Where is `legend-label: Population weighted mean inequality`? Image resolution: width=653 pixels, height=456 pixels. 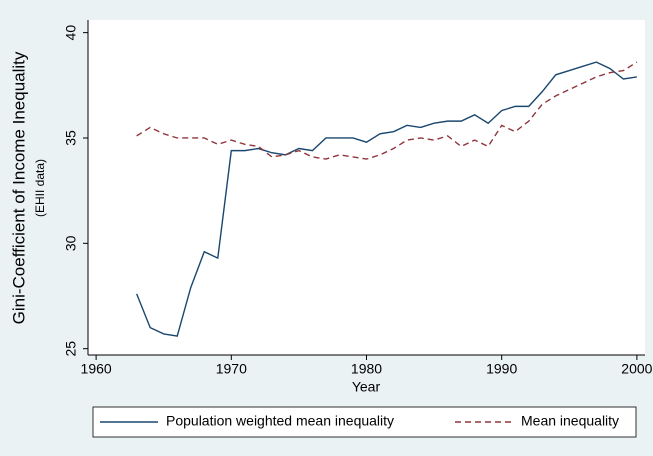 legend-label: Population weighted mean inequality is located at coordinates (280, 421).